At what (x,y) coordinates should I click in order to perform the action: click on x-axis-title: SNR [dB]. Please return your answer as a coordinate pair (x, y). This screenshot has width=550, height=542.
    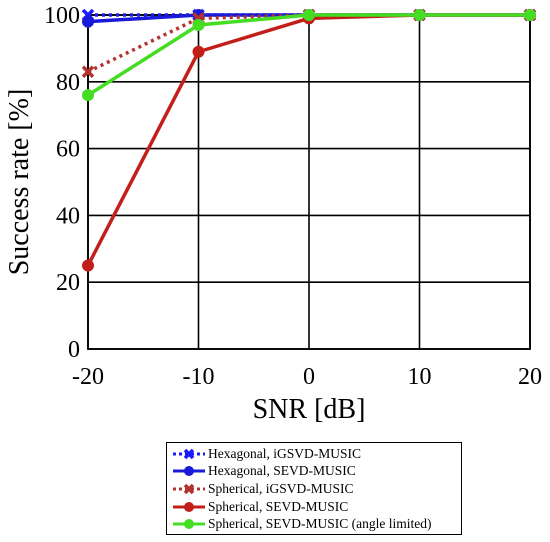
    Looking at the image, I should click on (309, 409).